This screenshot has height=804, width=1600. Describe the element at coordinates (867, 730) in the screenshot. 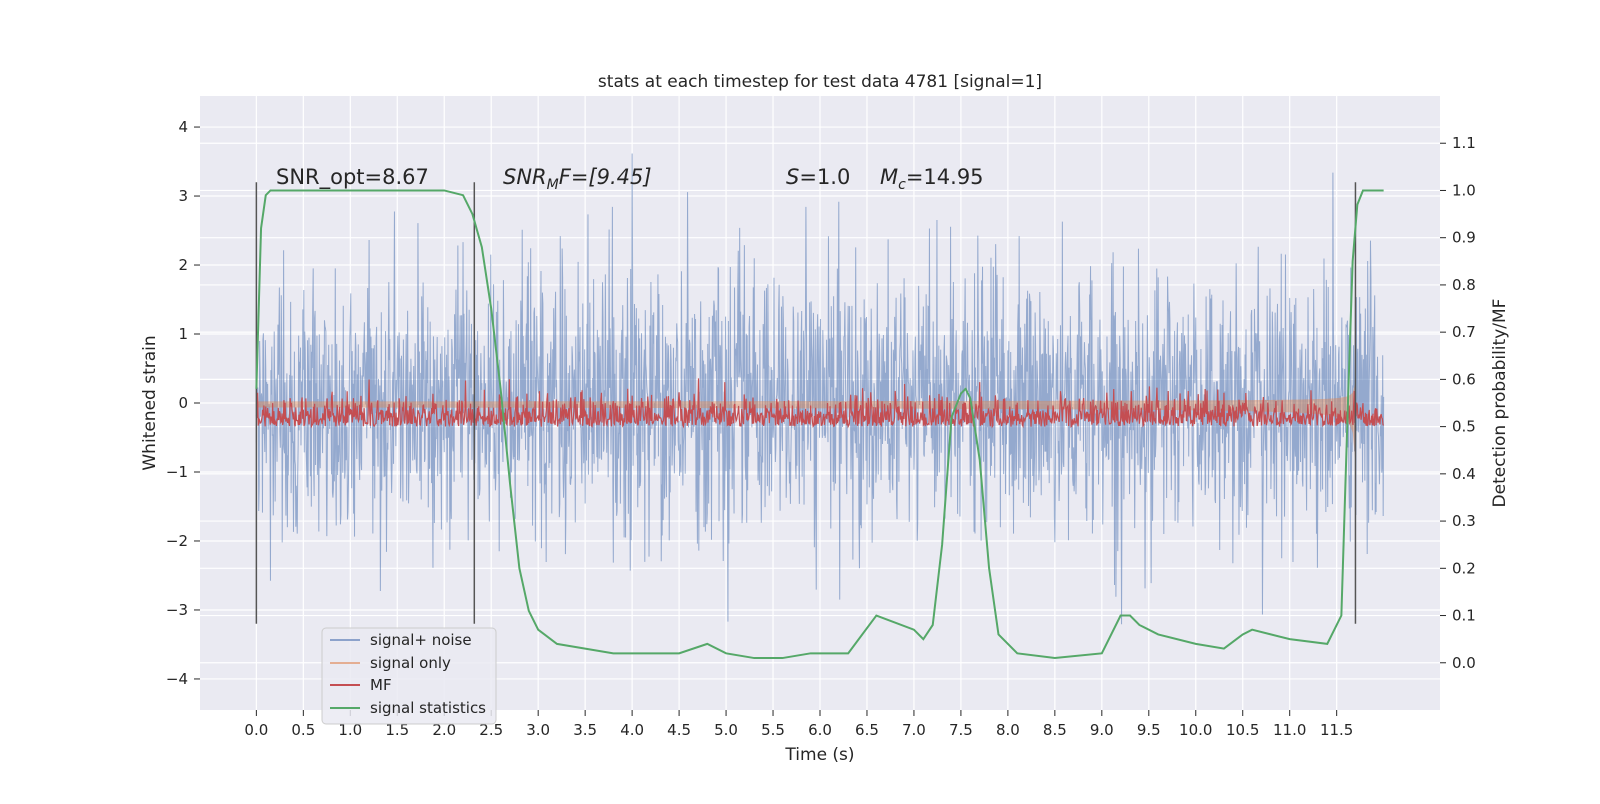

I see `x-tick-label: 6.5` at that location.